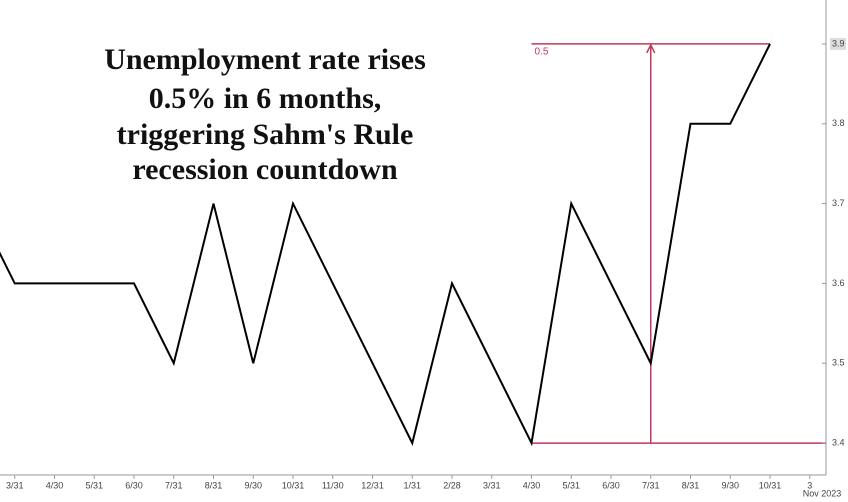 The width and height of the screenshot is (848, 502). What do you see at coordinates (651, 48) in the screenshot?
I see `arrow-head` at bounding box center [651, 48].